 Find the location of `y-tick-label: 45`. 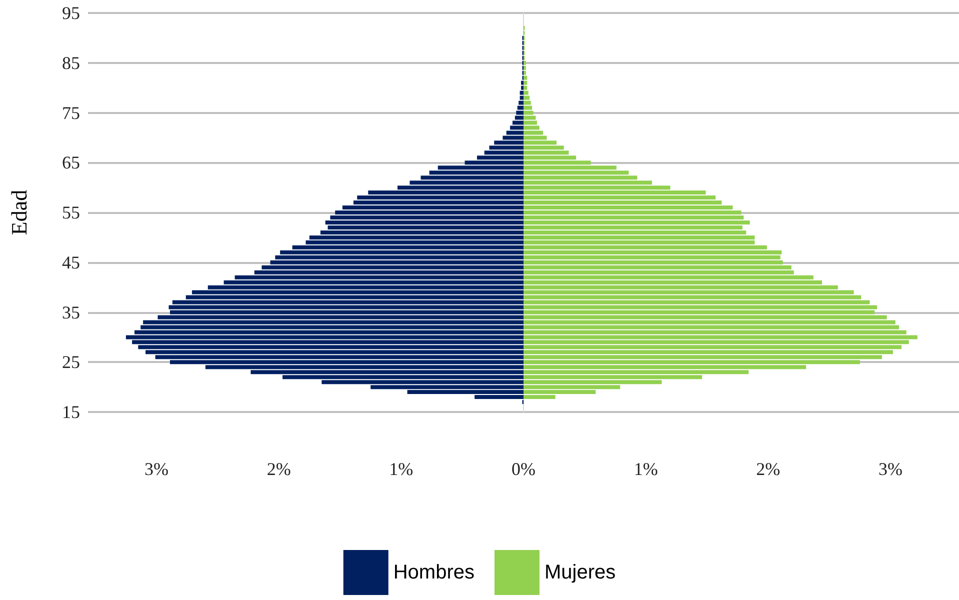

y-tick-label: 45 is located at coordinates (71, 262).